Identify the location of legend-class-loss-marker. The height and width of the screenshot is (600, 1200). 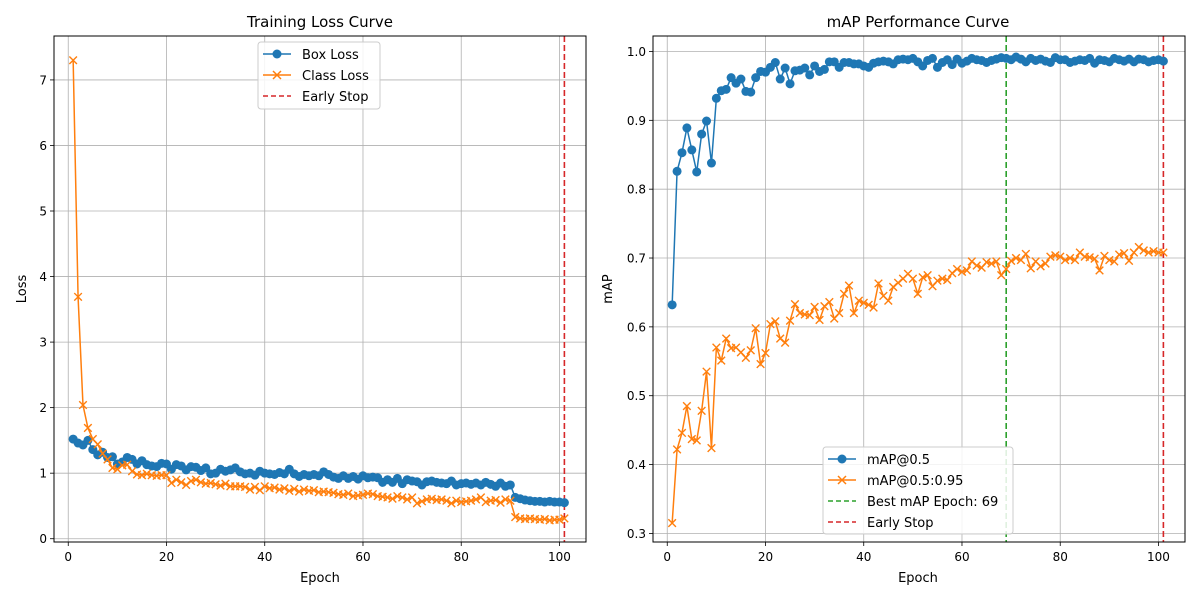
(277, 75).